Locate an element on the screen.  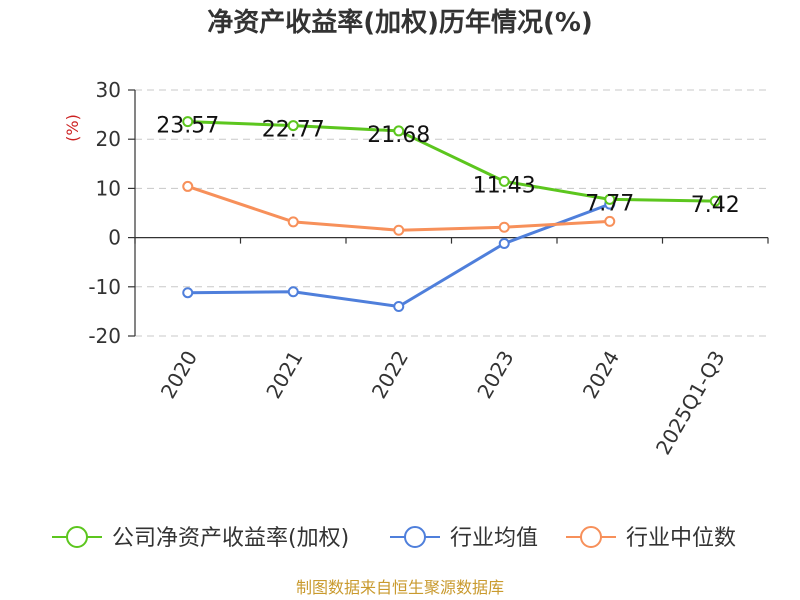
data-label: 7.42 is located at coordinates (715, 205).